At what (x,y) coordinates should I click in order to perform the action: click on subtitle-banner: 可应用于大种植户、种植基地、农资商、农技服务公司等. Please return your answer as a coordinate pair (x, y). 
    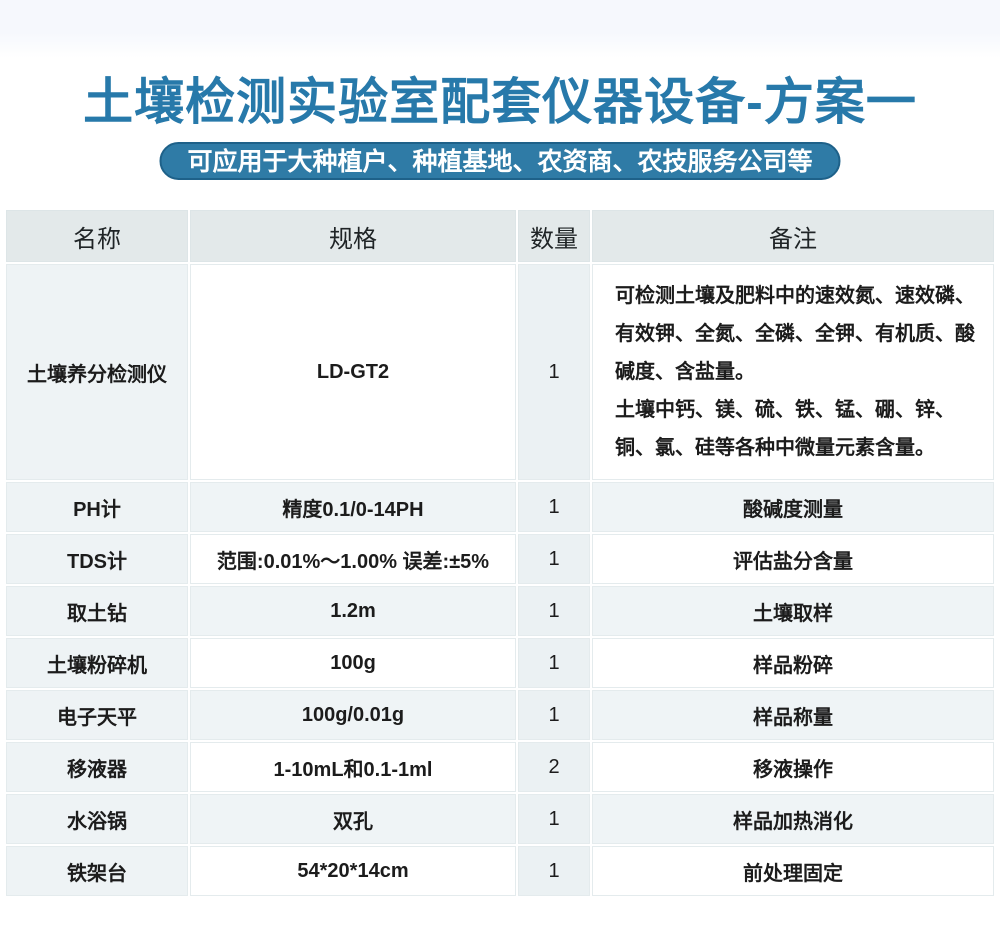
    Looking at the image, I should click on (500, 161).